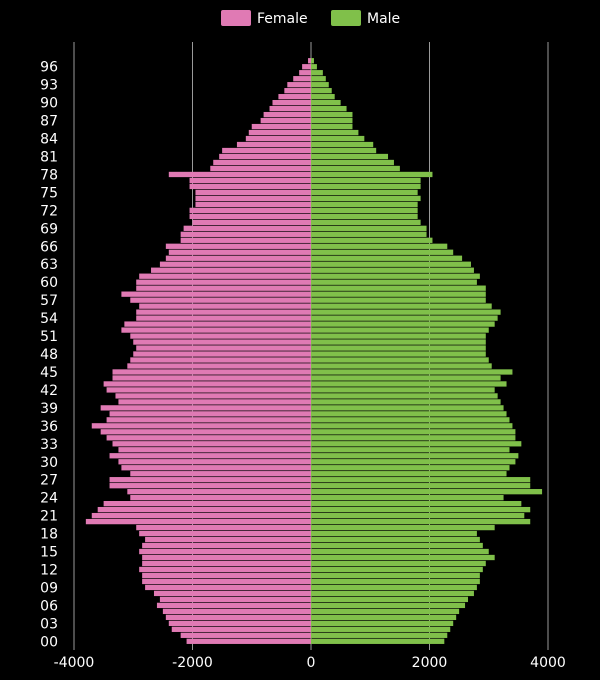  Describe the element at coordinates (49, 606) in the screenshot. I see `y-tick-label: 06` at that location.